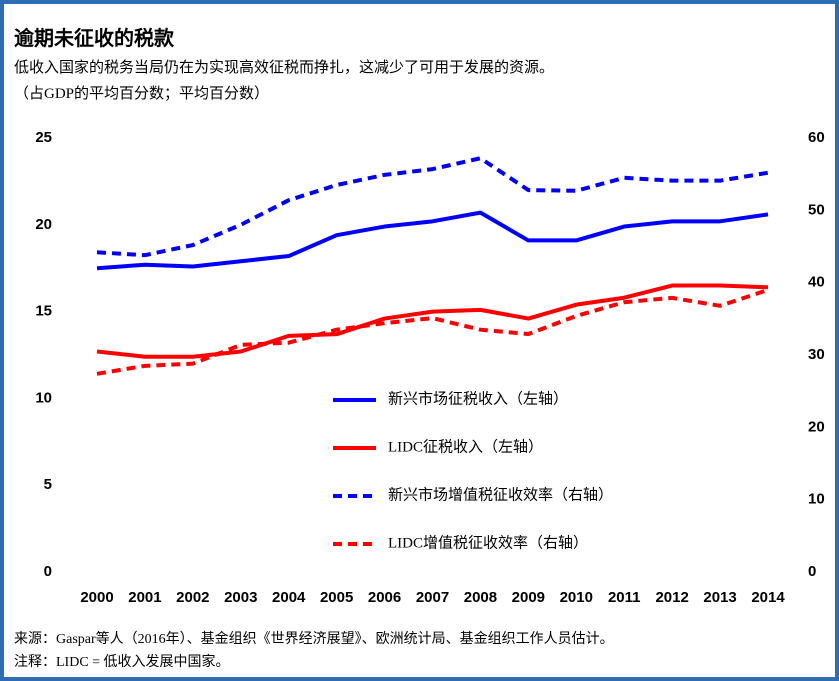  What do you see at coordinates (384, 597) in the screenshot?
I see `x-tick-label: 2006` at bounding box center [384, 597].